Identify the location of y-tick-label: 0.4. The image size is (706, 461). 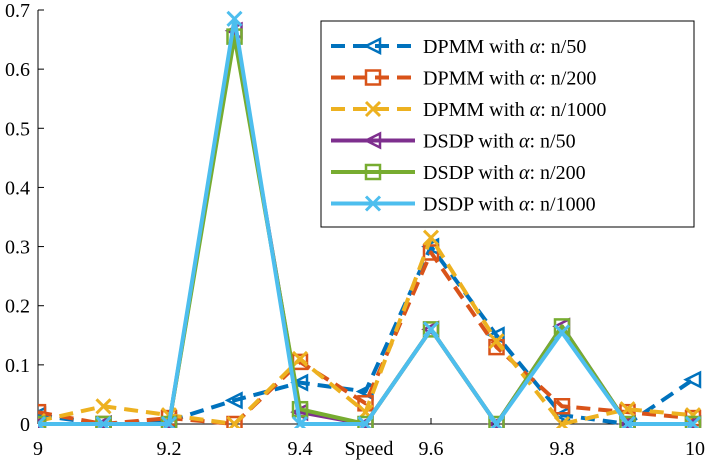
(17, 188).